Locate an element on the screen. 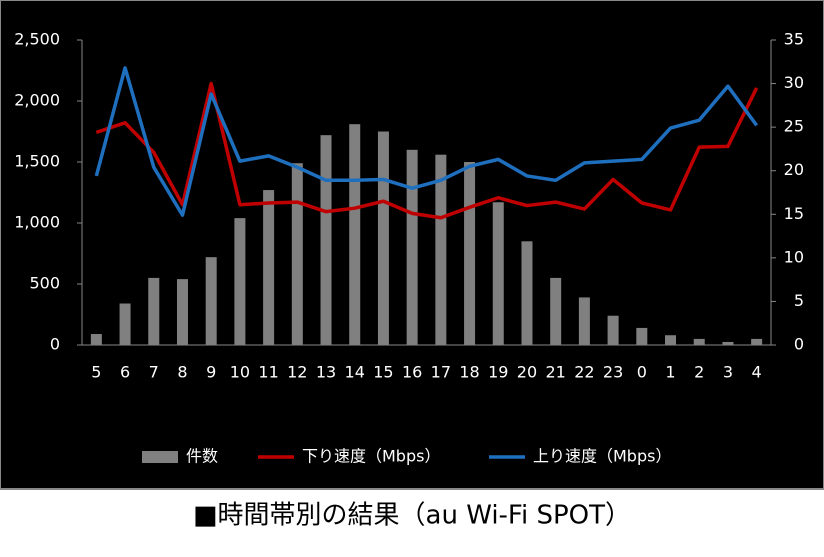  y-tick-label: 2,500 is located at coordinates (37, 39).